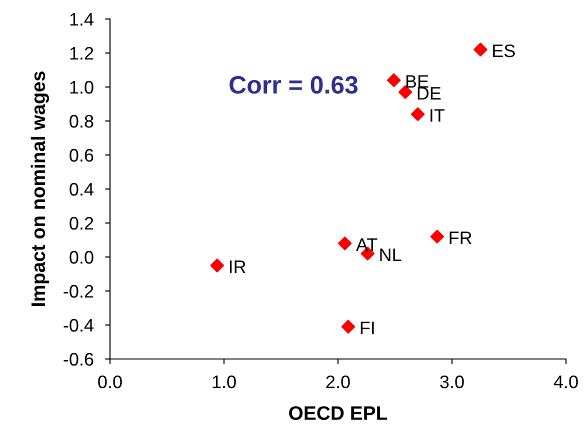 The width and height of the screenshot is (586, 440). What do you see at coordinates (367, 244) in the screenshot?
I see `annotation: AT` at bounding box center [367, 244].